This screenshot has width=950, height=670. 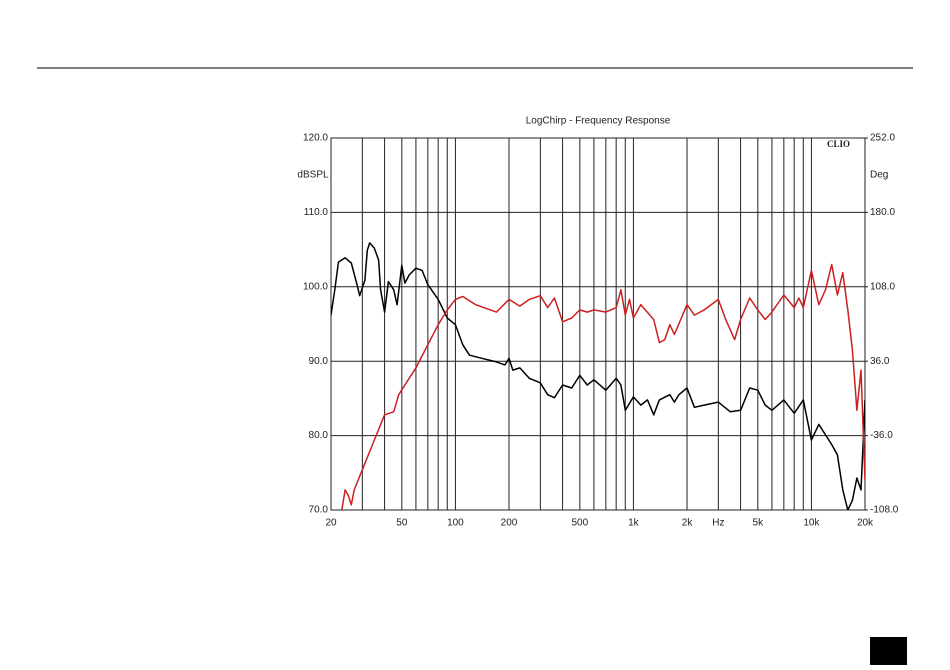 What do you see at coordinates (315, 286) in the screenshot?
I see `y-tick-label: 100.0` at bounding box center [315, 286].